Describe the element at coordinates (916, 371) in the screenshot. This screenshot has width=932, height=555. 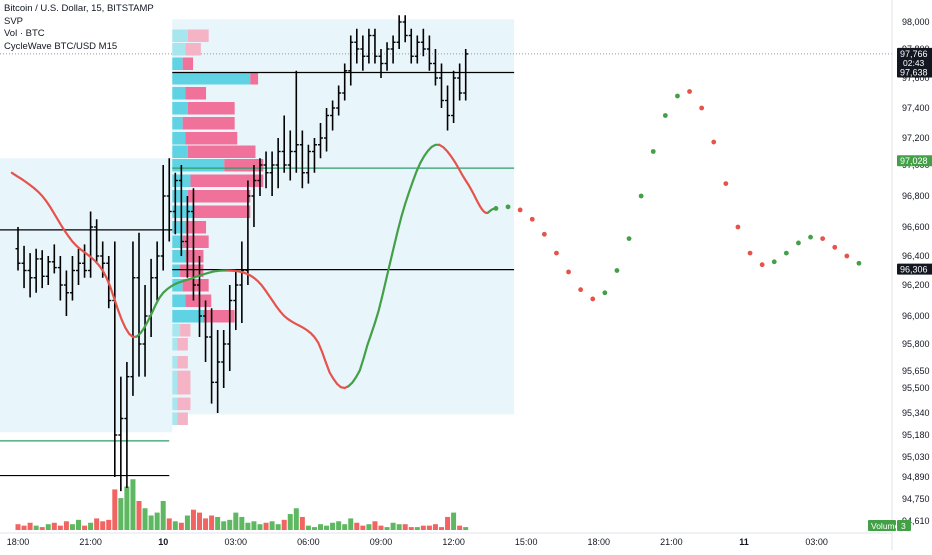
I see `price-tick-label: 95,650` at that location.